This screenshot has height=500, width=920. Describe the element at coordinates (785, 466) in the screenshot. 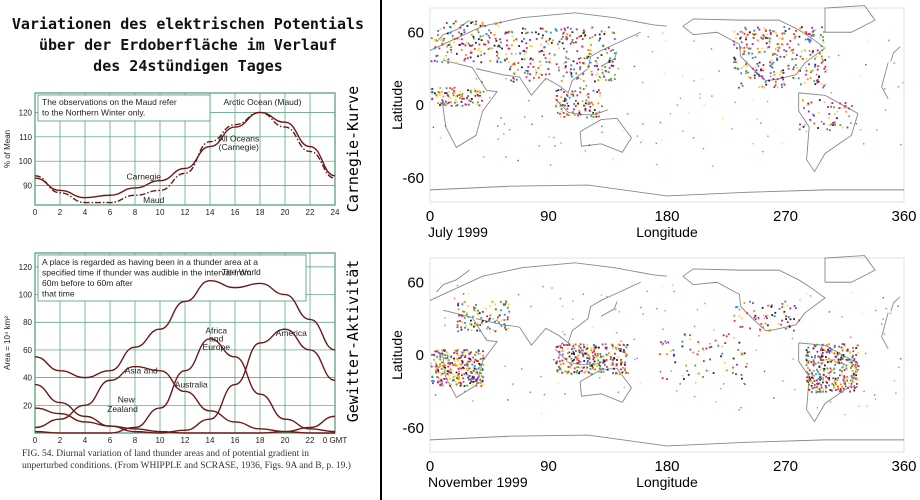

I see `x-tick-label: 270` at that location.